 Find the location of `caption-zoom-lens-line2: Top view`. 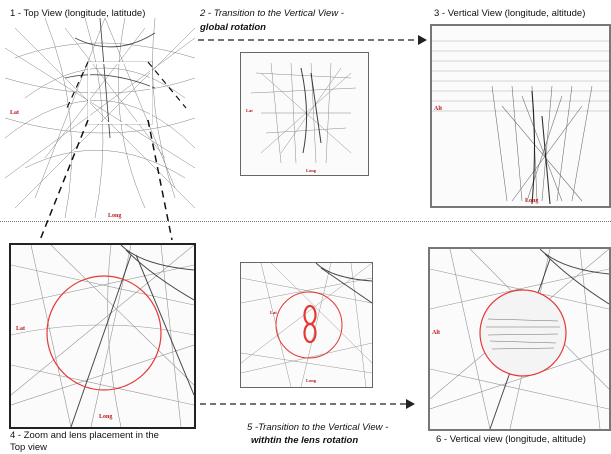

caption-zoom-lens-line2: Top view is located at coordinates (28, 447).